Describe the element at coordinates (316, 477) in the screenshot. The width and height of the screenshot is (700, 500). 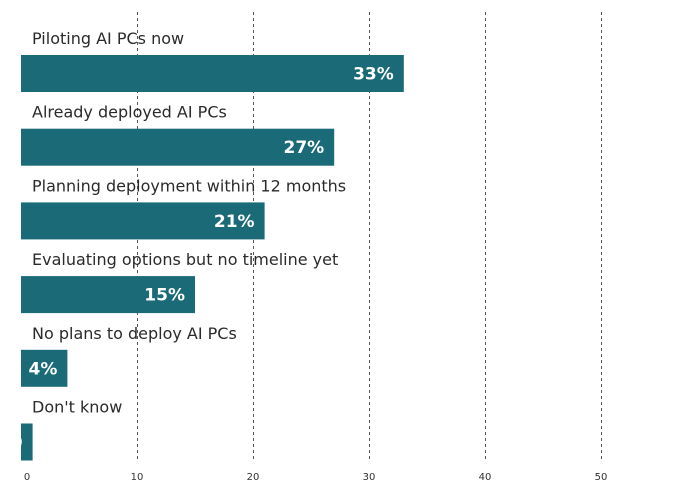
I see `tick-layer: 0 10 20 30 40 50` at that location.